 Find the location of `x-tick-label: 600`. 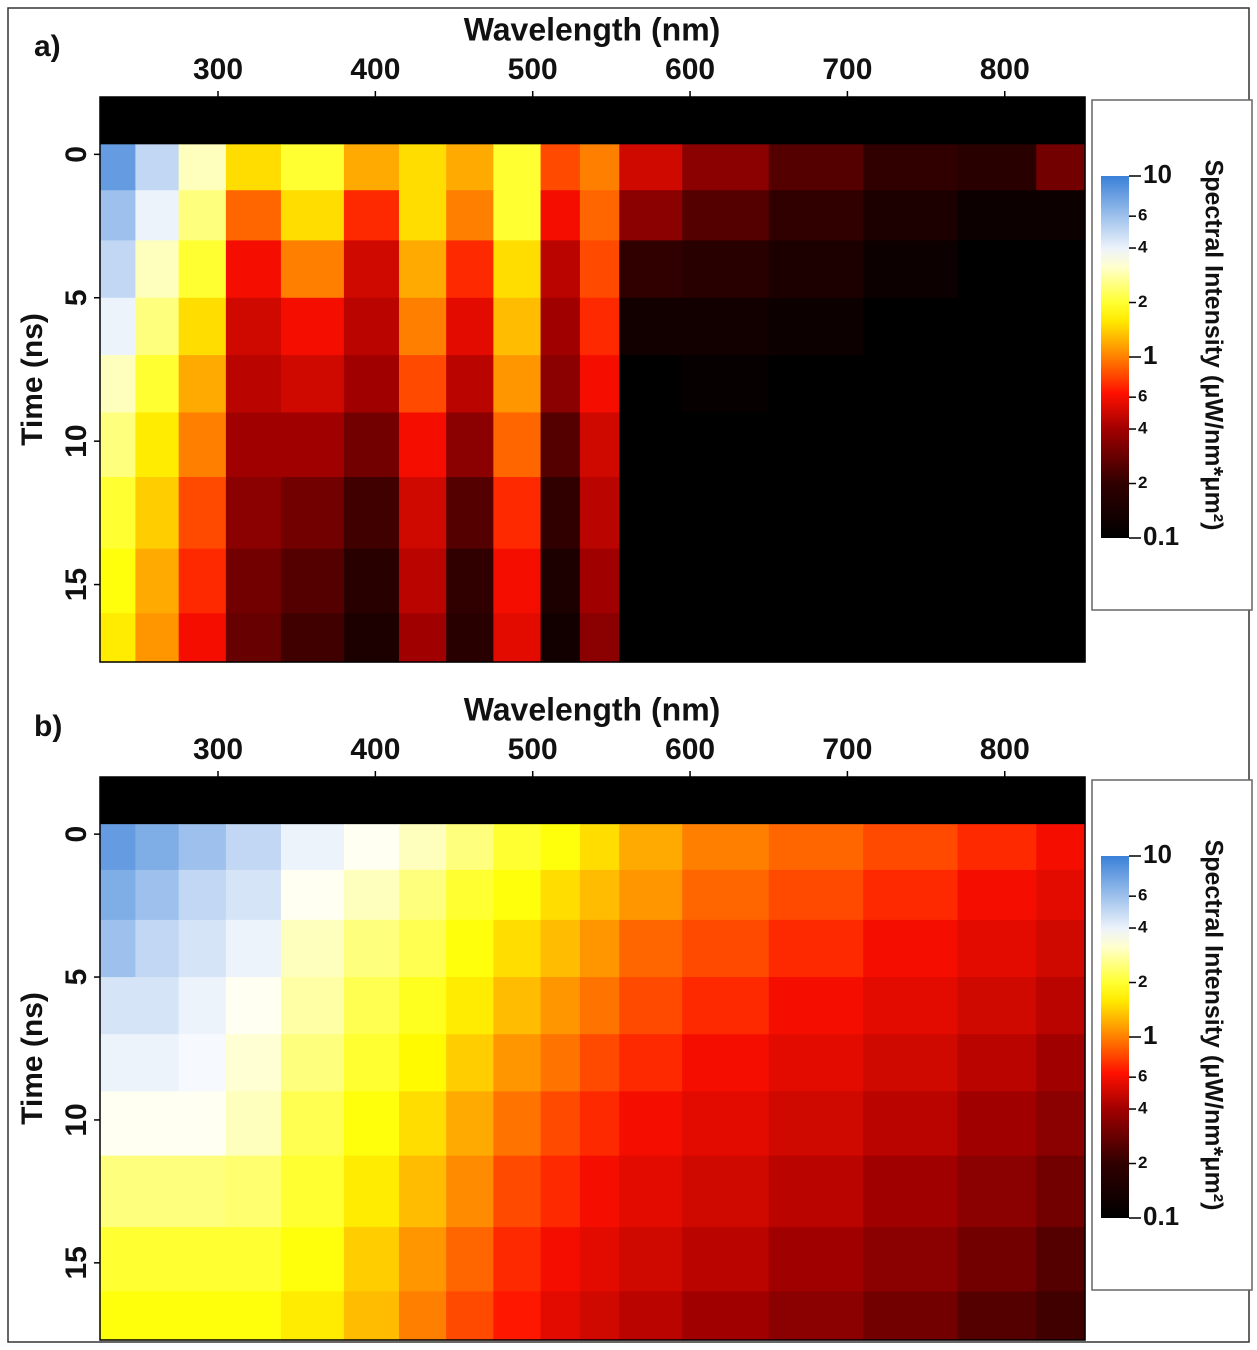

x-tick-label: 600 is located at coordinates (690, 69).